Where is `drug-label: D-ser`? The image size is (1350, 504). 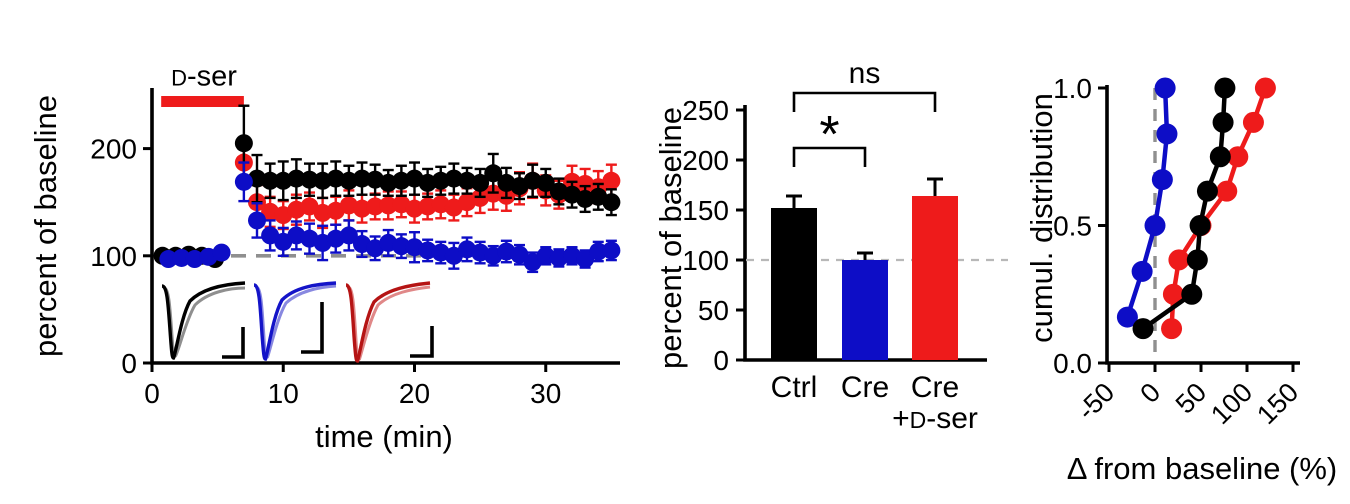
drug-label: D-ser is located at coordinates (204, 77).